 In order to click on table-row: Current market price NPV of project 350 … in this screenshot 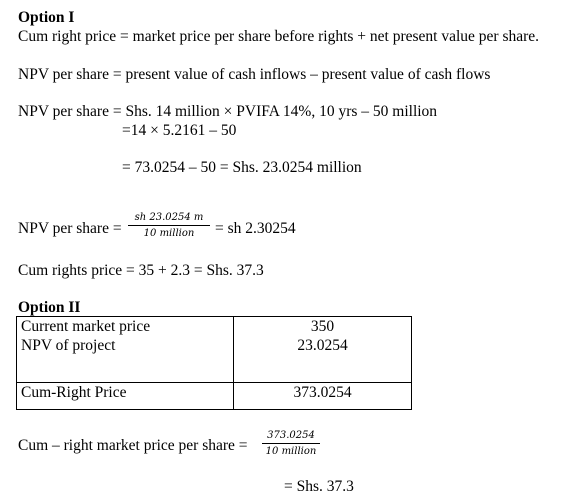, I will do `click(214, 349)`.